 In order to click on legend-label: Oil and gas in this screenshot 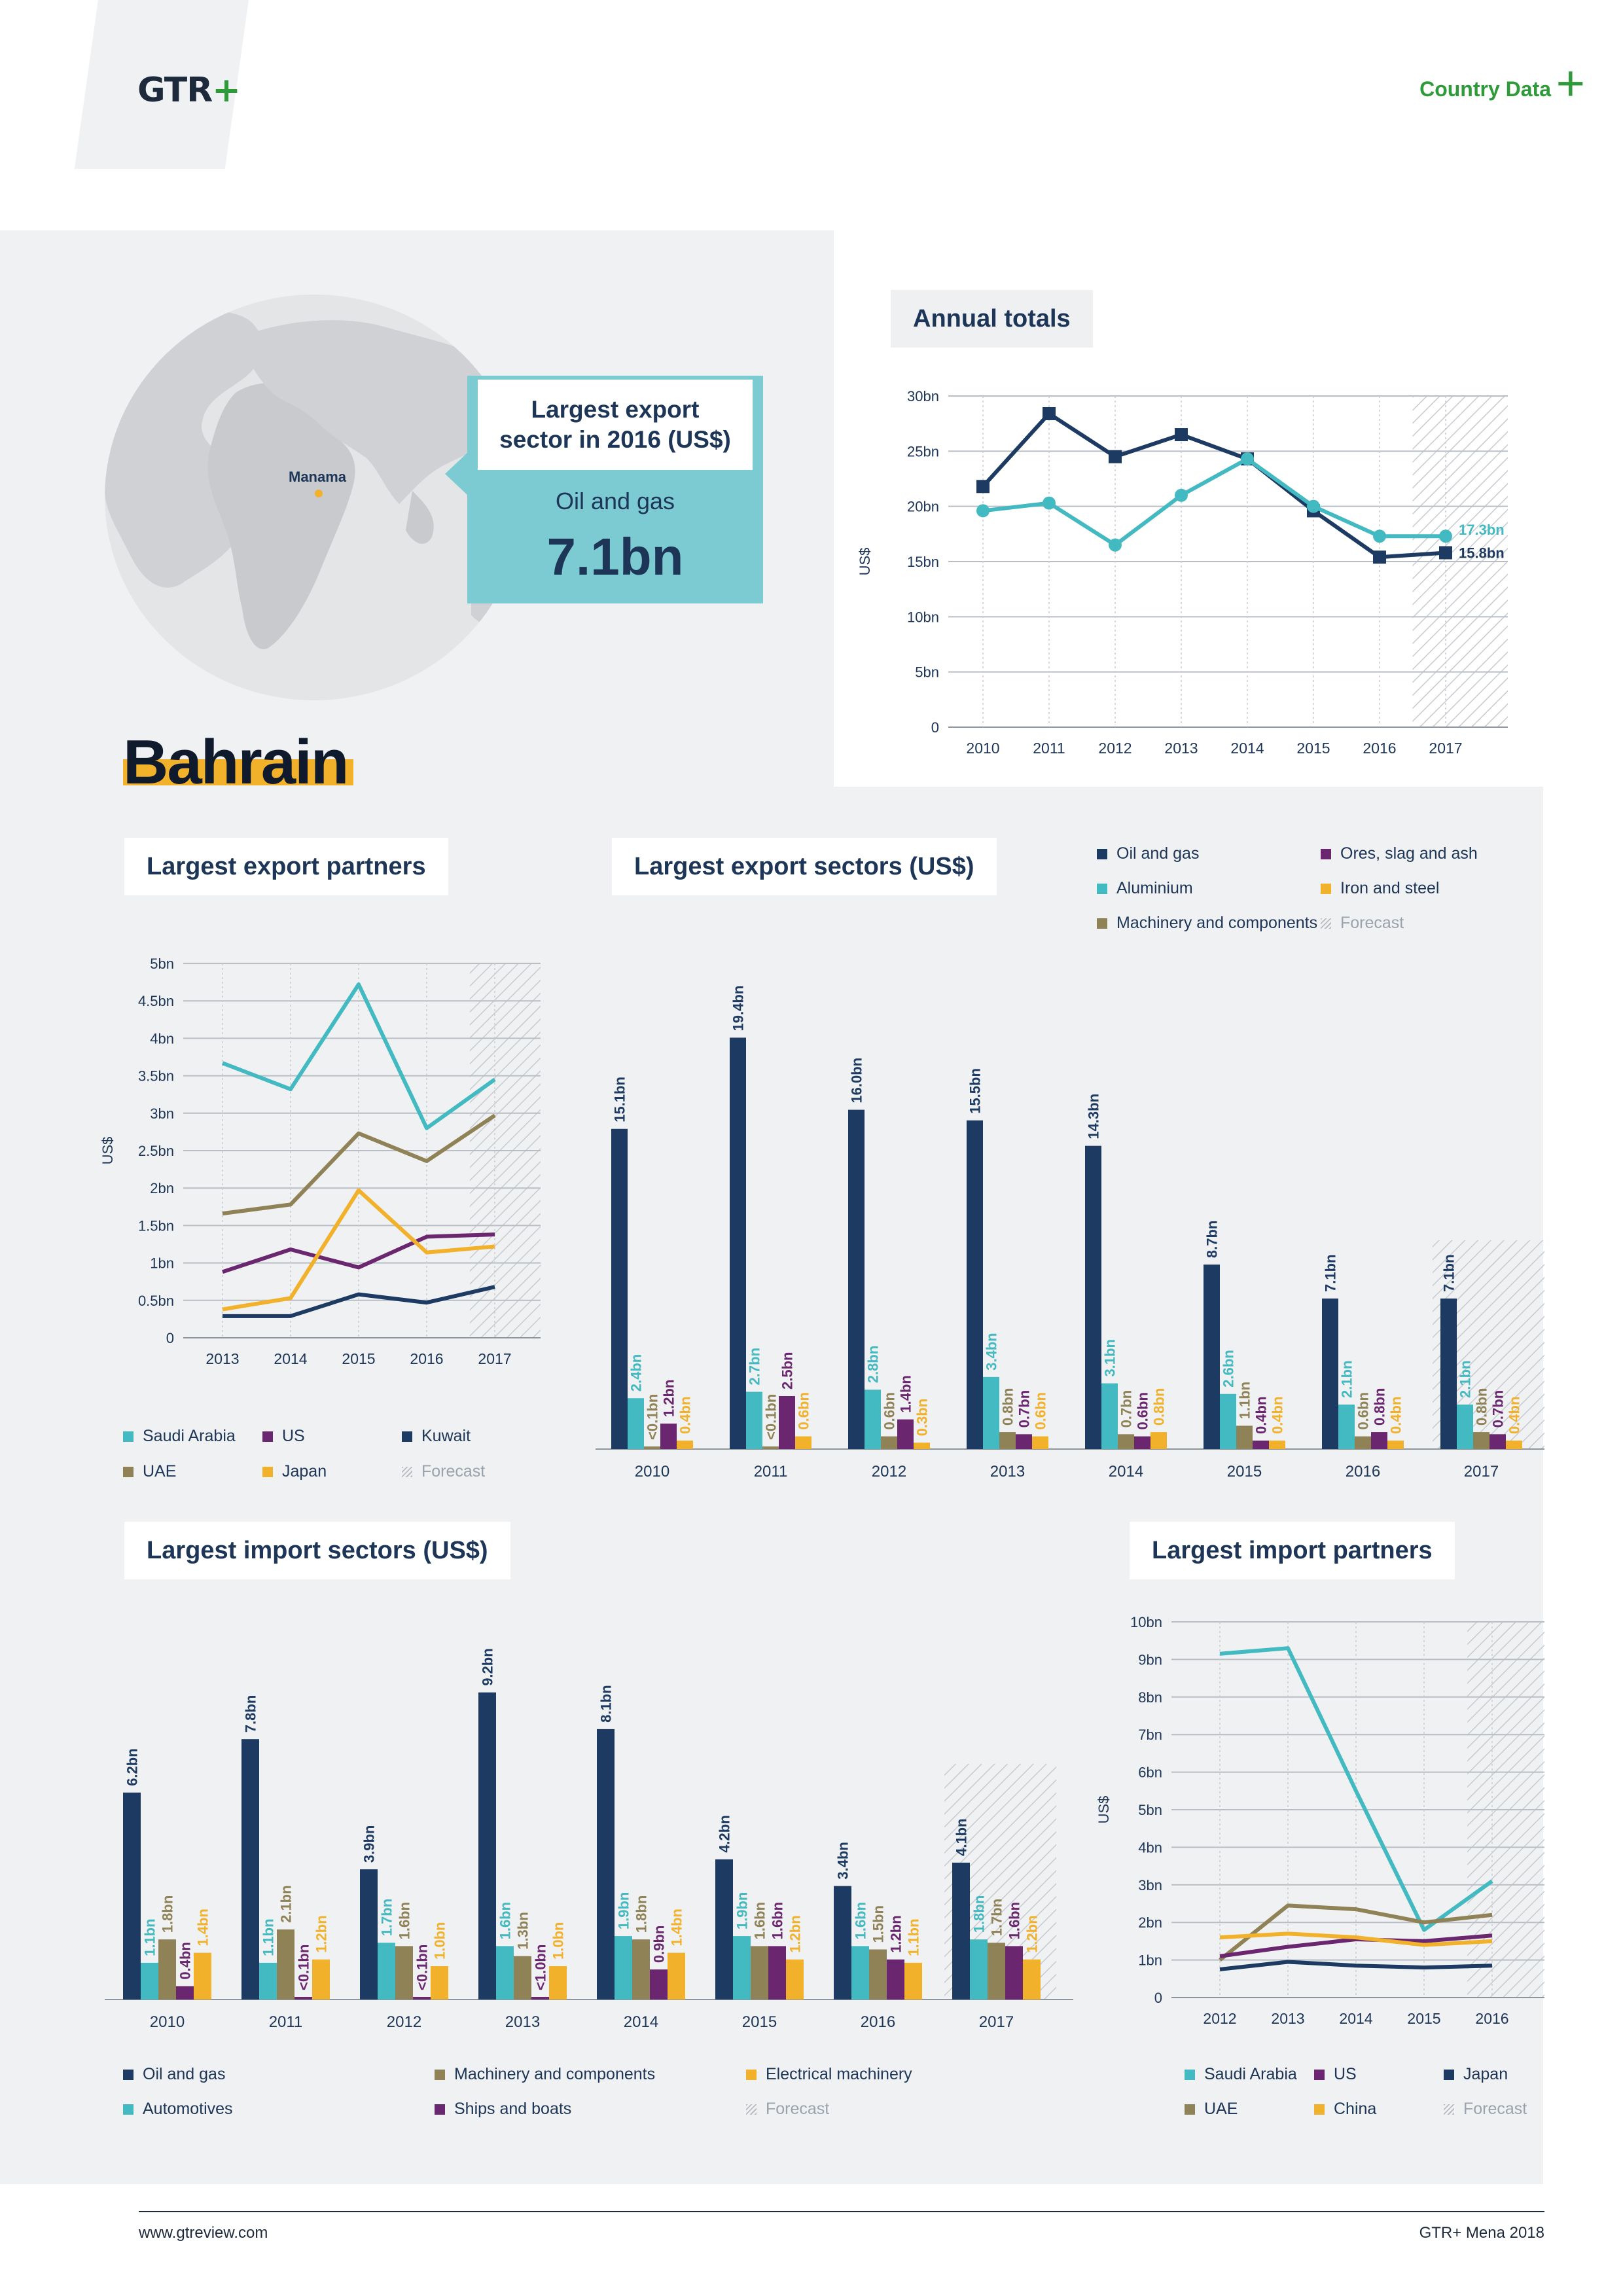, I will do `click(1158, 853)`.